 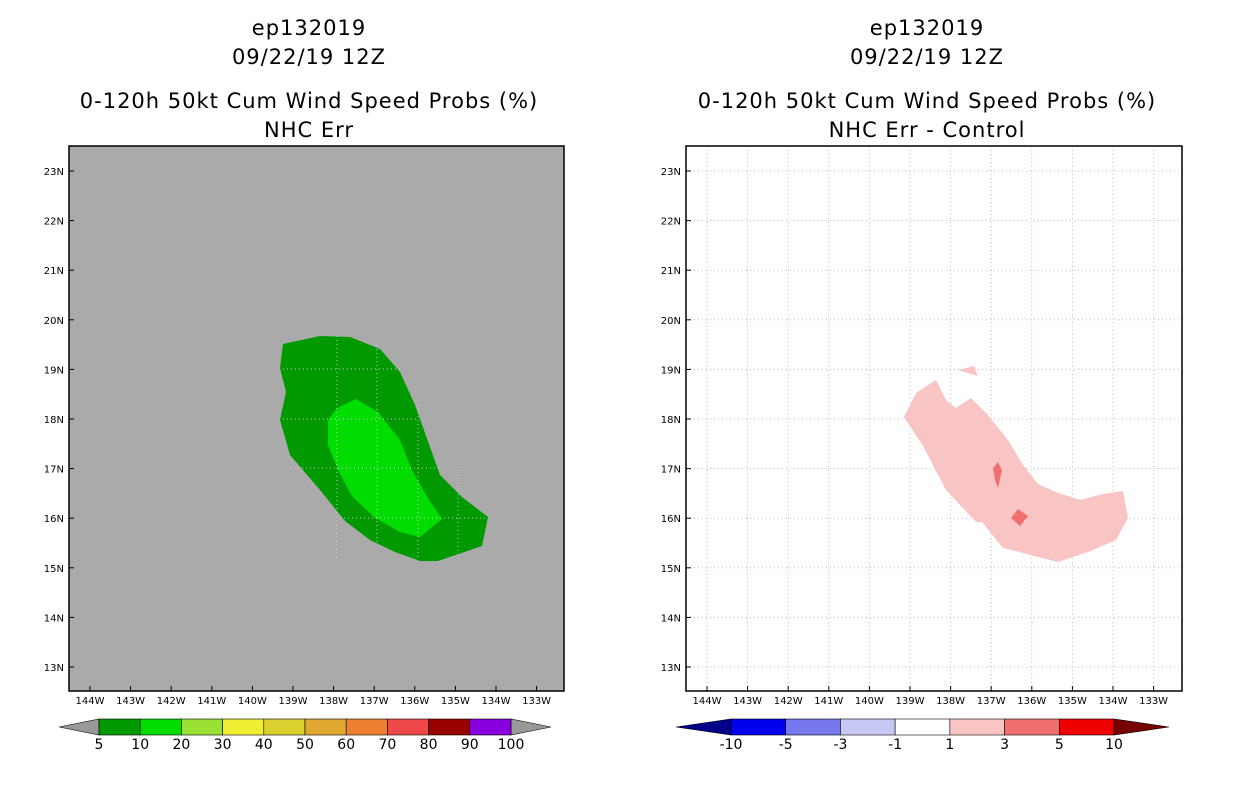 What do you see at coordinates (511, 745) in the screenshot?
I see `left-colorbar-label: 100` at bounding box center [511, 745].